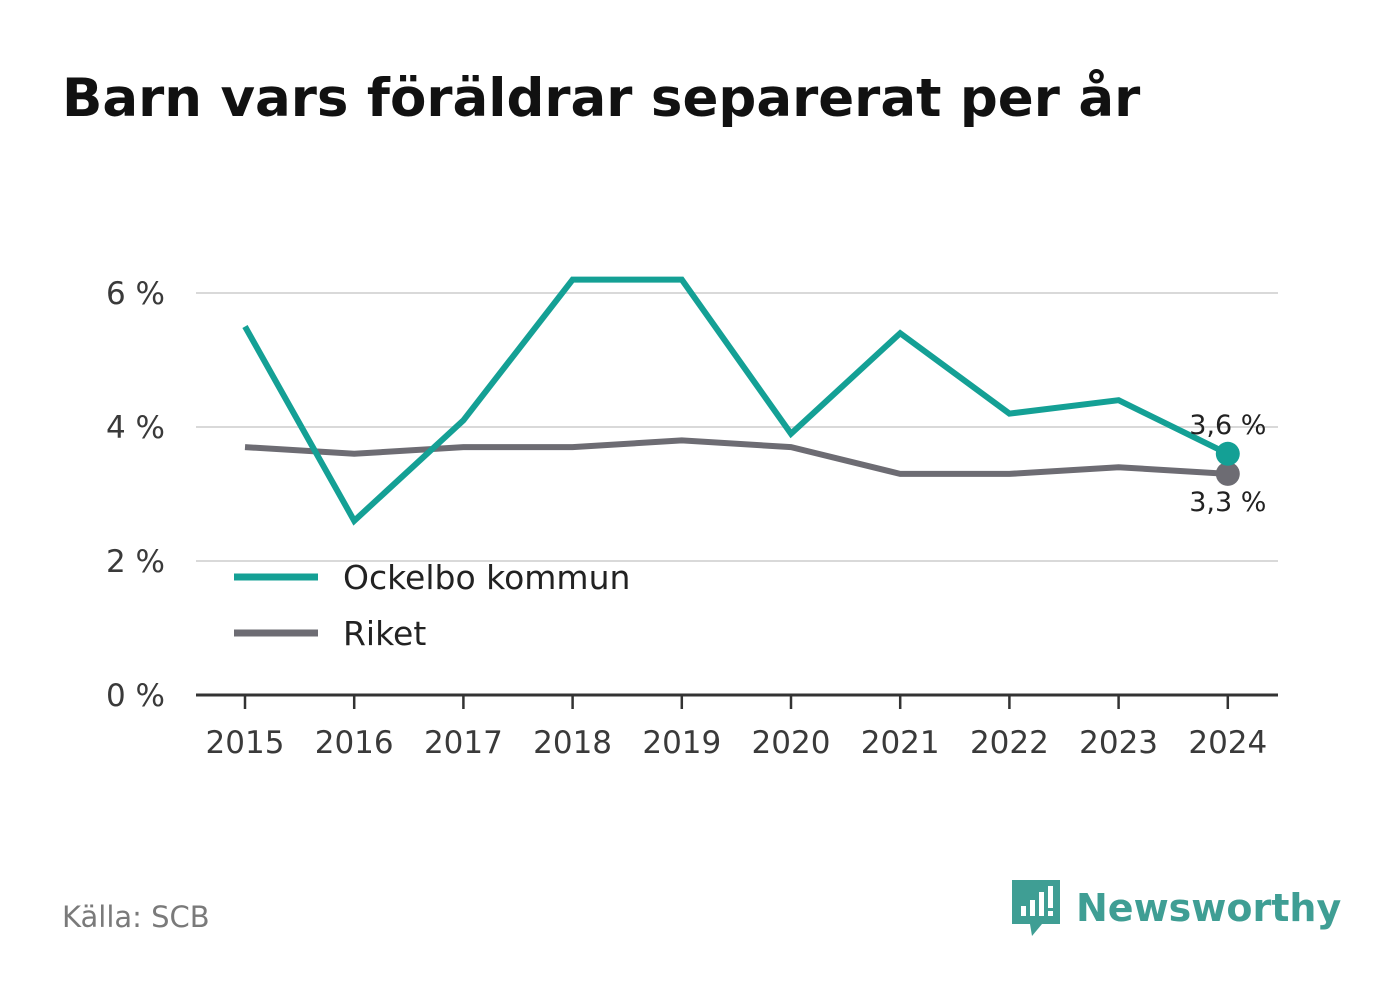  What do you see at coordinates (1118, 743) in the screenshot?
I see `x-tick-label: 2023` at bounding box center [1118, 743].